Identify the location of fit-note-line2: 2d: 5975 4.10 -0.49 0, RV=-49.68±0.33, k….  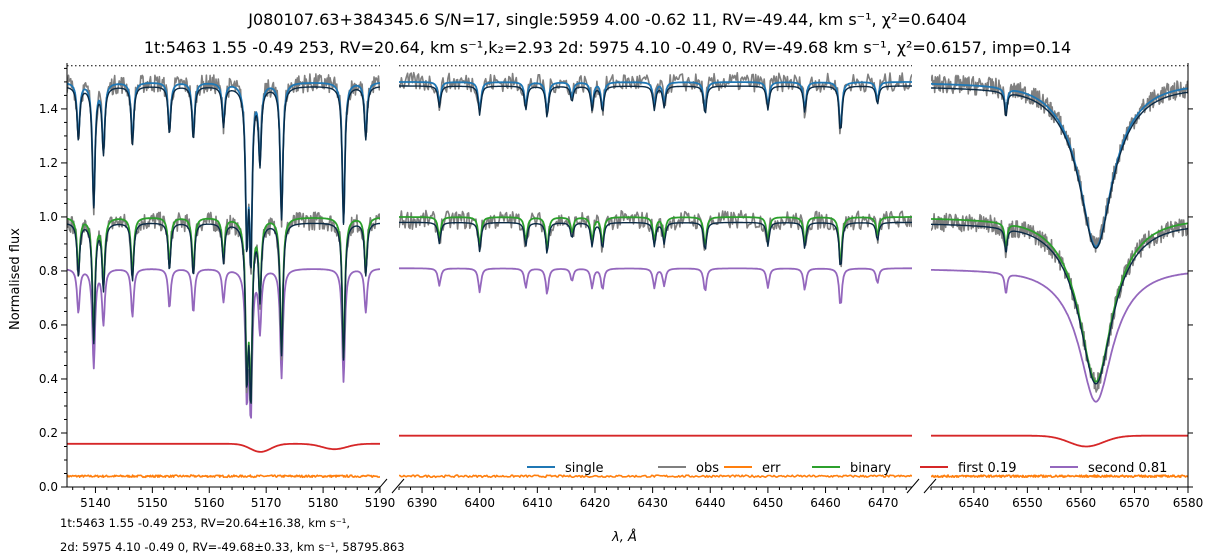
(232, 547).